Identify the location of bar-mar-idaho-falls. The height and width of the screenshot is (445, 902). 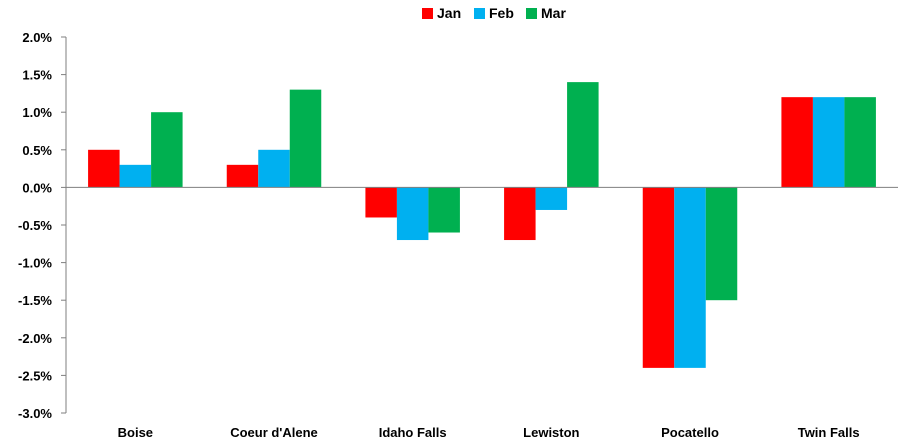
(444, 210).